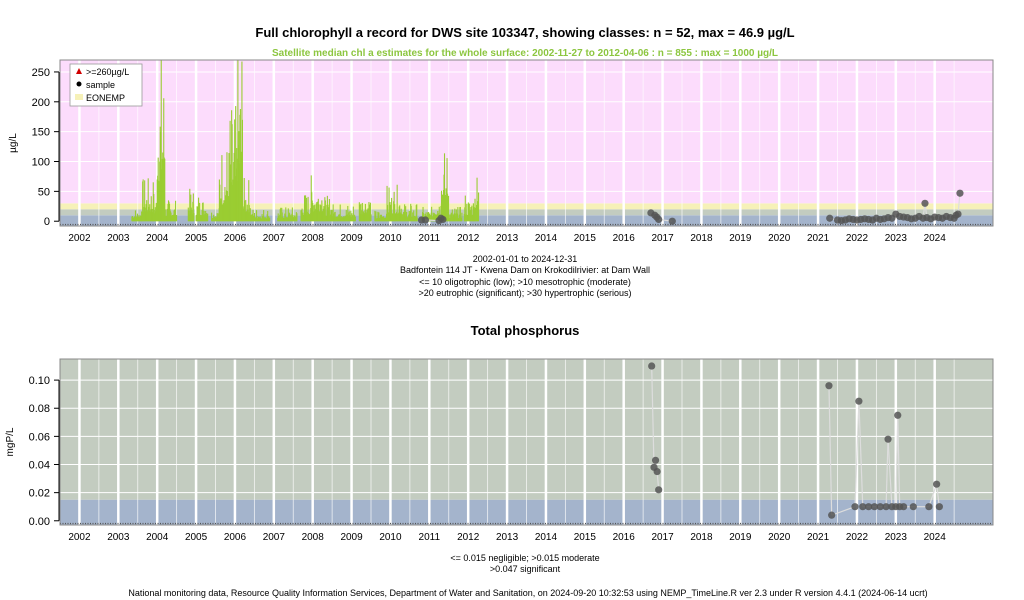 The height and width of the screenshot is (600, 1024). Describe the element at coordinates (935, 537) in the screenshot. I see `x-tick-label-2024: 2024` at that location.